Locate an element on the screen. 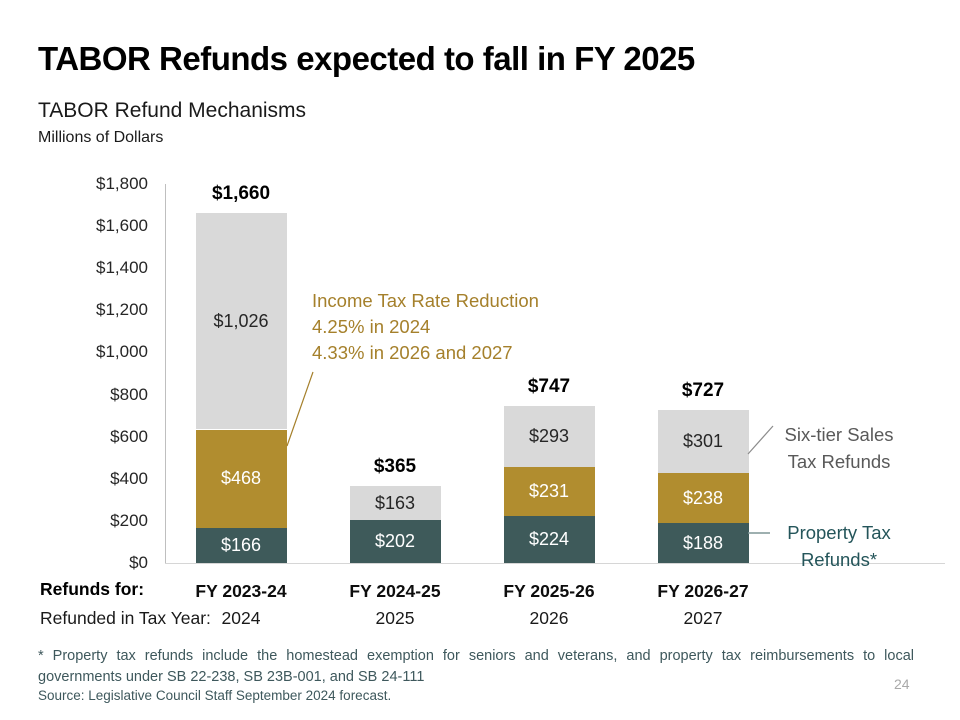  sales-tax-annotation-line: Six-tier Sales is located at coordinates (839, 434).